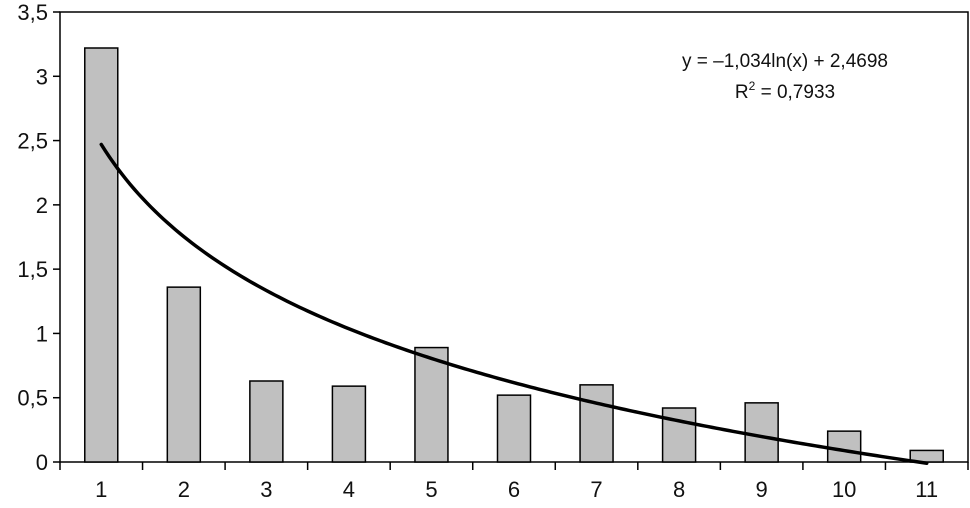 Image resolution: width=970 pixels, height=508 pixels. I want to click on y-axis: 0 0,5 1 1,5 2 2,5 3 3,5, so click(38, 237).